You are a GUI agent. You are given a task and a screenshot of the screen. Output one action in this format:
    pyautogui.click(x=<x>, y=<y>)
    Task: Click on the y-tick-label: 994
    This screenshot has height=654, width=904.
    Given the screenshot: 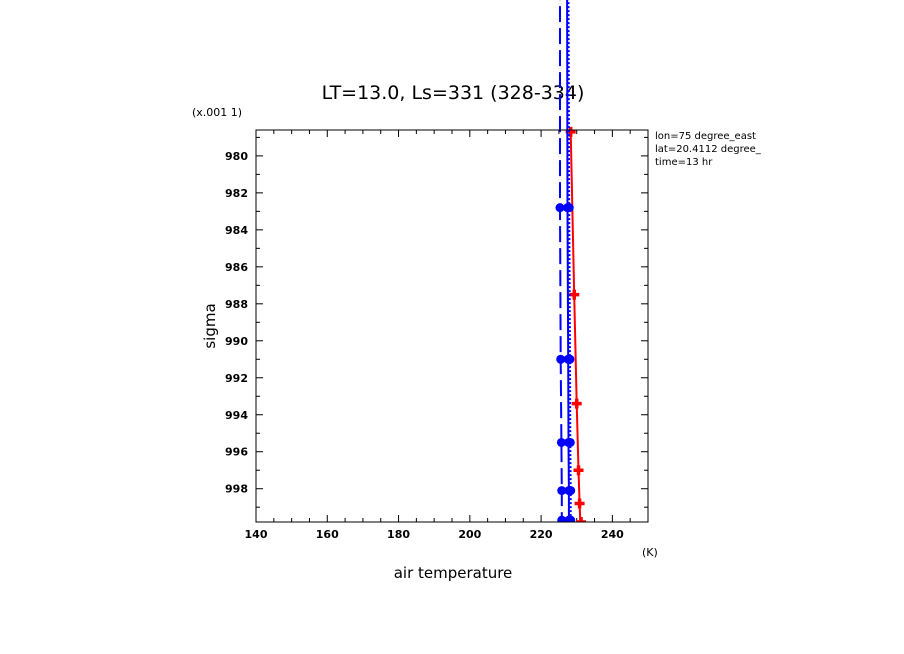 What is the action you would take?
    pyautogui.click(x=236, y=415)
    